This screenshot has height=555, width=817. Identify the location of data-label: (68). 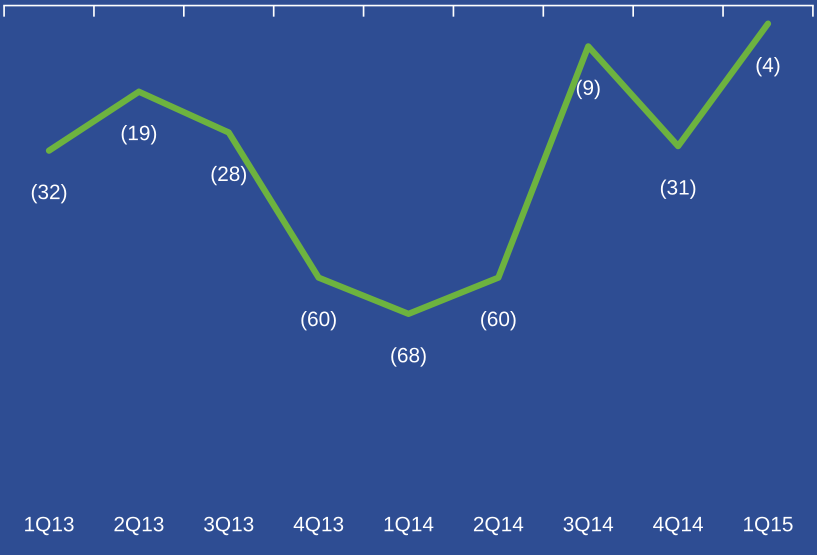
(408, 357).